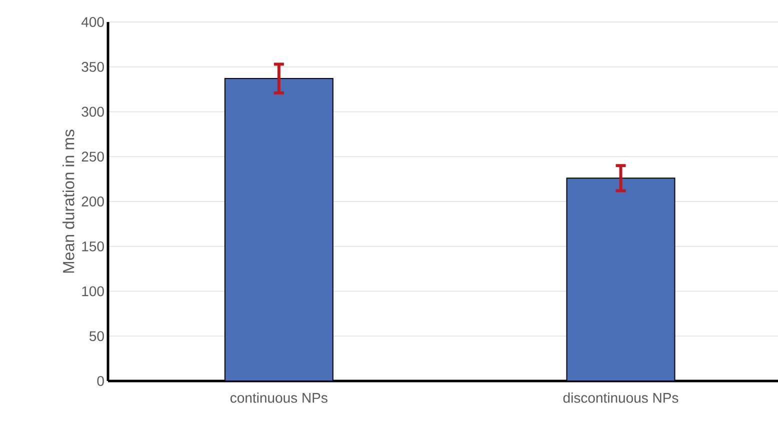  What do you see at coordinates (100, 381) in the screenshot?
I see `y-tick-label: 0` at bounding box center [100, 381].